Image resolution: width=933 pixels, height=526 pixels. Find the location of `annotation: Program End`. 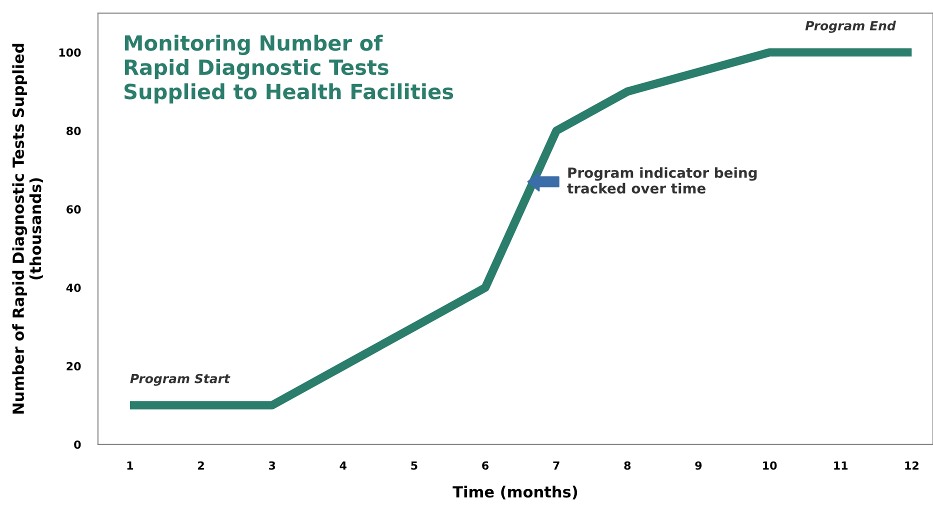

annotation: Program End is located at coordinates (850, 26).